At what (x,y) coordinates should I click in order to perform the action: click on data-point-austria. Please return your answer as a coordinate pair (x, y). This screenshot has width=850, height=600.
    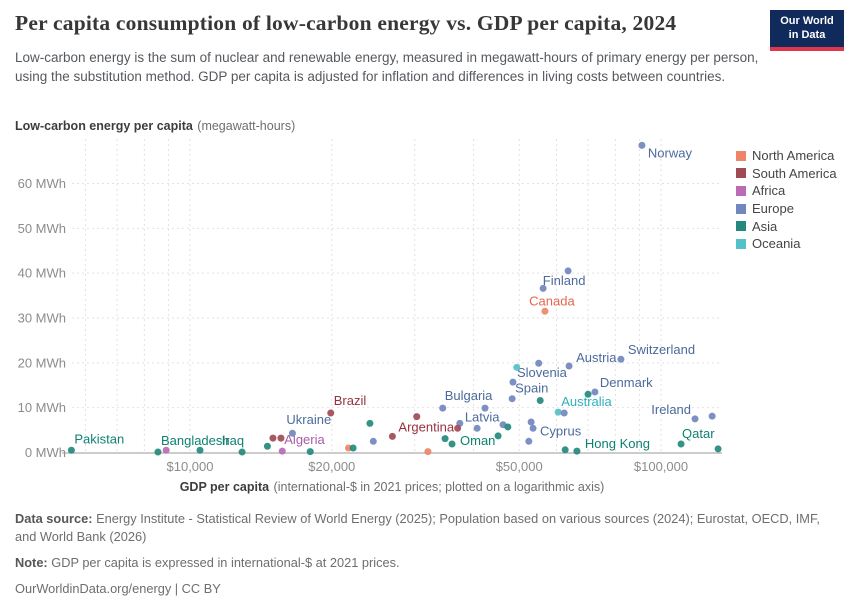
    Looking at the image, I should click on (569, 366).